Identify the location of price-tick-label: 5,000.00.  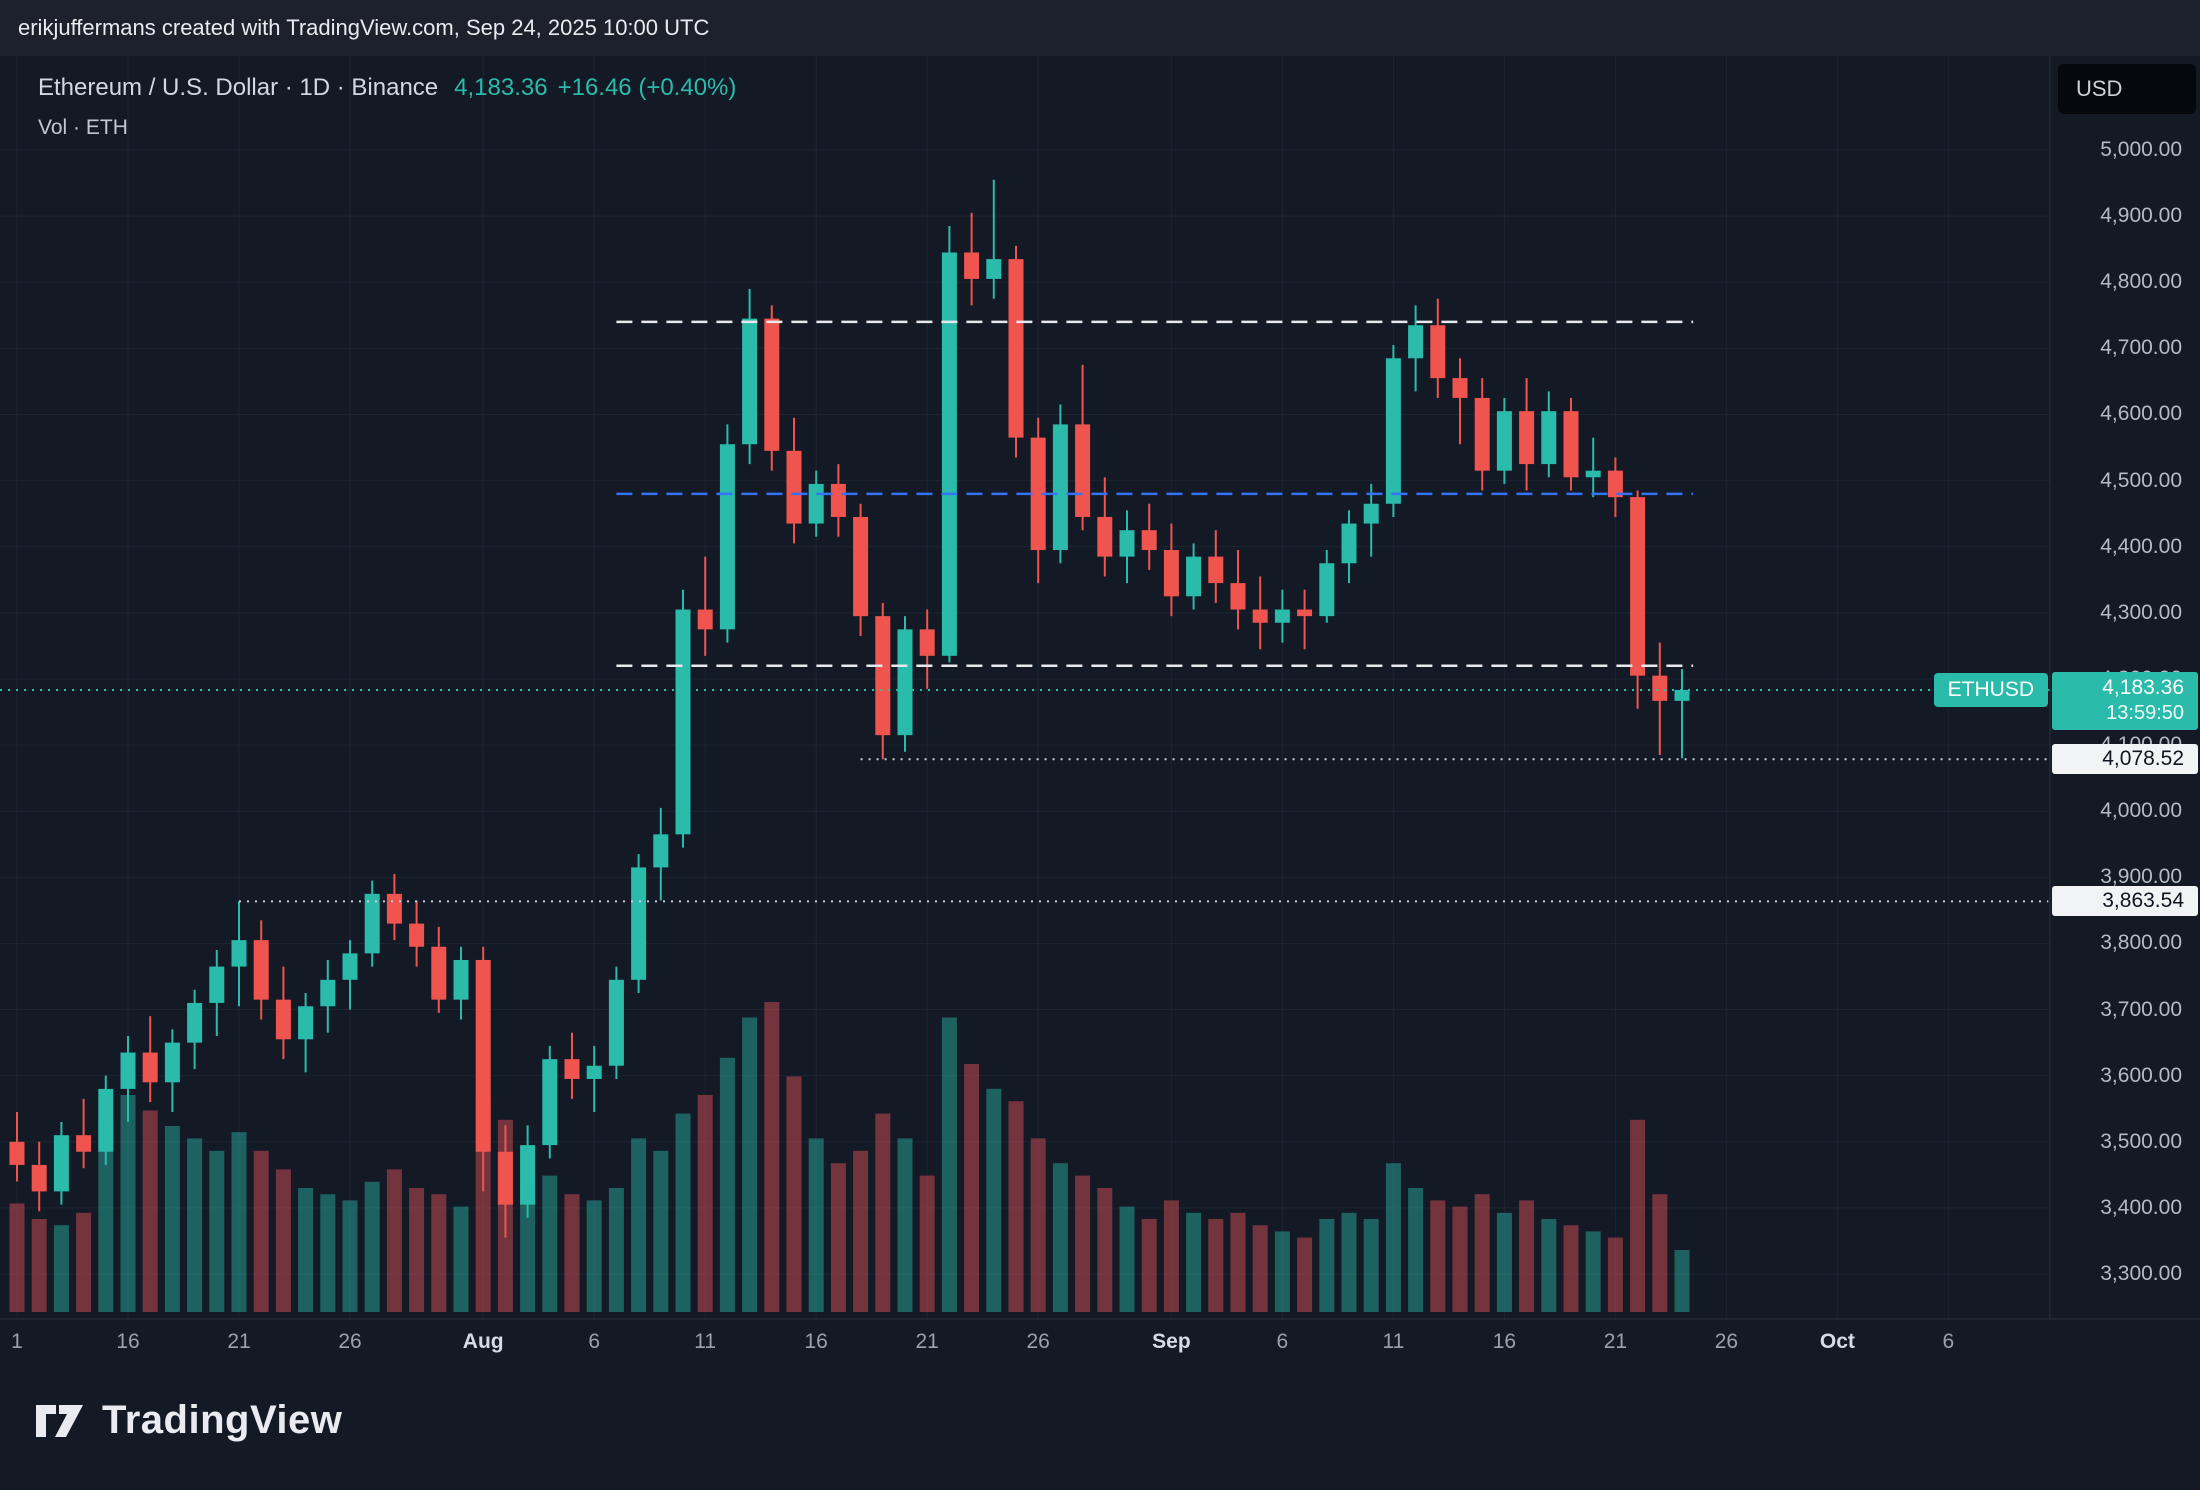
(2141, 149).